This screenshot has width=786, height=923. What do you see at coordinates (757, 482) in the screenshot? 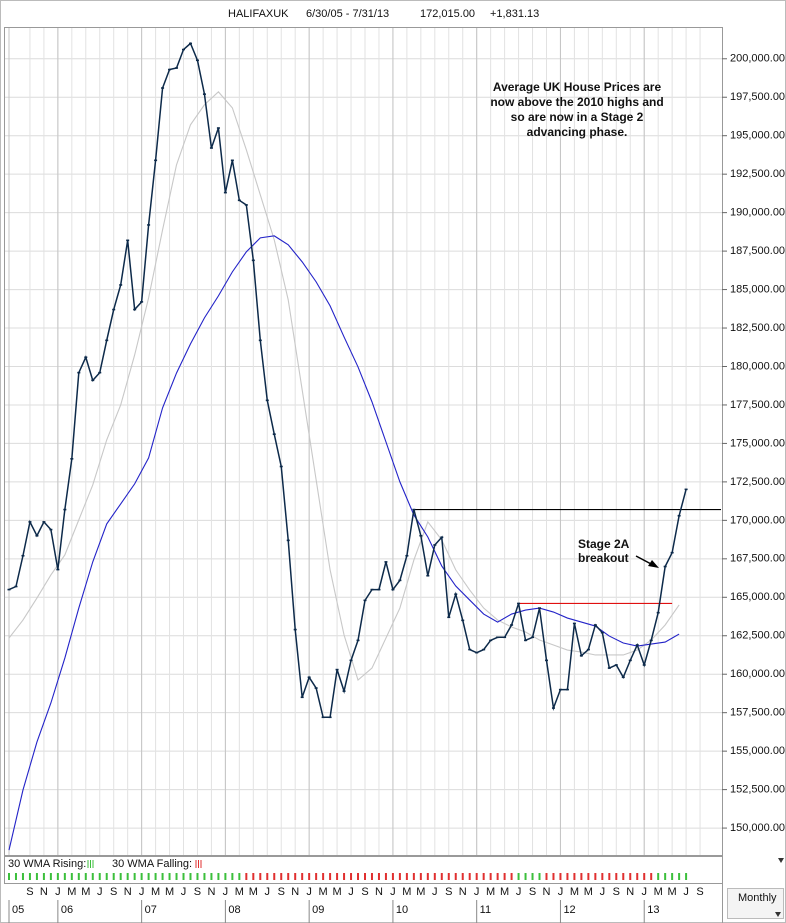
I see `y-tick-label: 172,500.00` at bounding box center [757, 482].